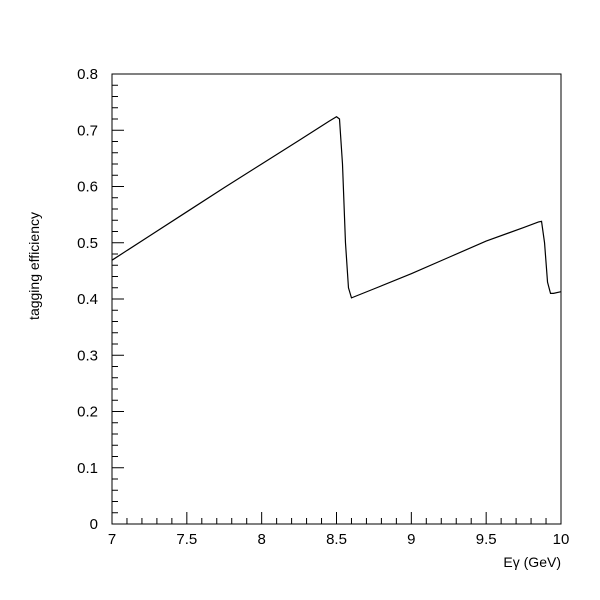 The height and width of the screenshot is (600, 600). Describe the element at coordinates (87, 187) in the screenshot. I see `y-tick-label: 0.6` at that location.